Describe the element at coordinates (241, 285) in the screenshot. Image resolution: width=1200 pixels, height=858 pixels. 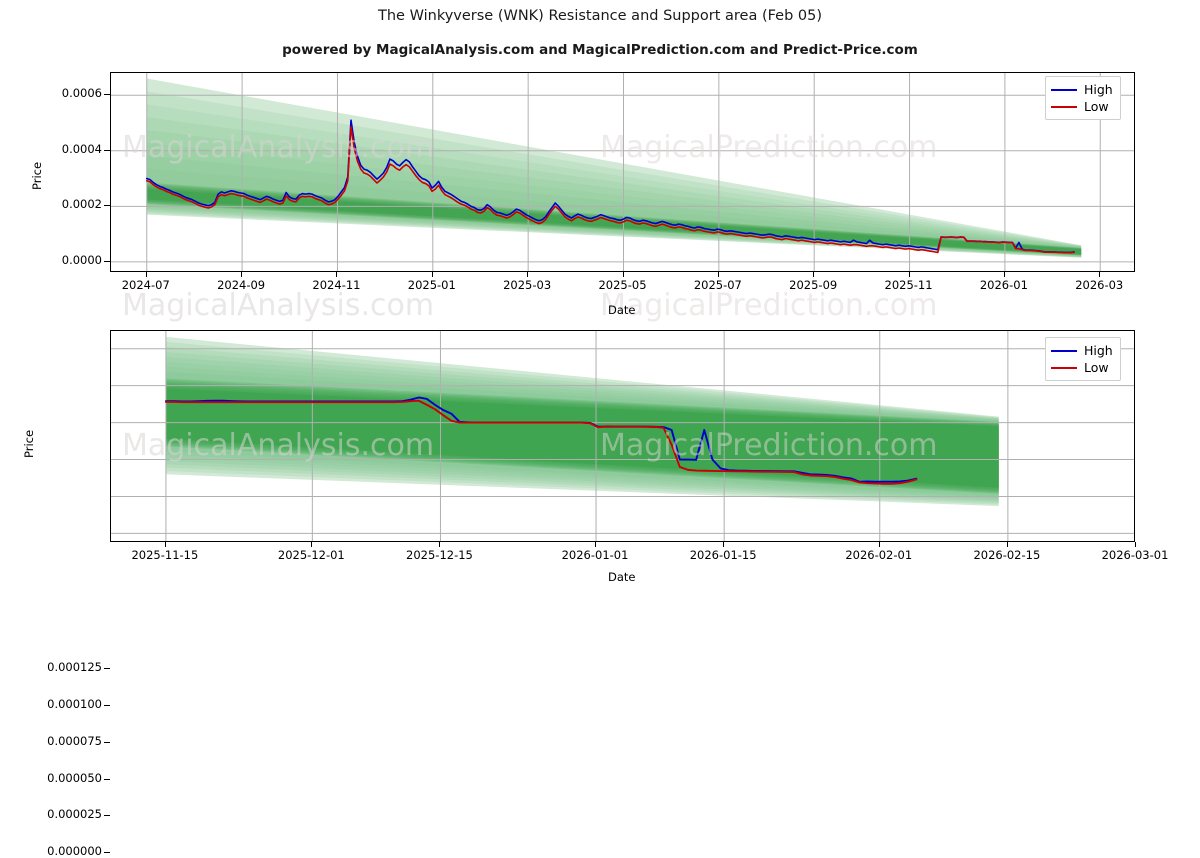
I see `overview-x-tick: 2024-09` at that location.